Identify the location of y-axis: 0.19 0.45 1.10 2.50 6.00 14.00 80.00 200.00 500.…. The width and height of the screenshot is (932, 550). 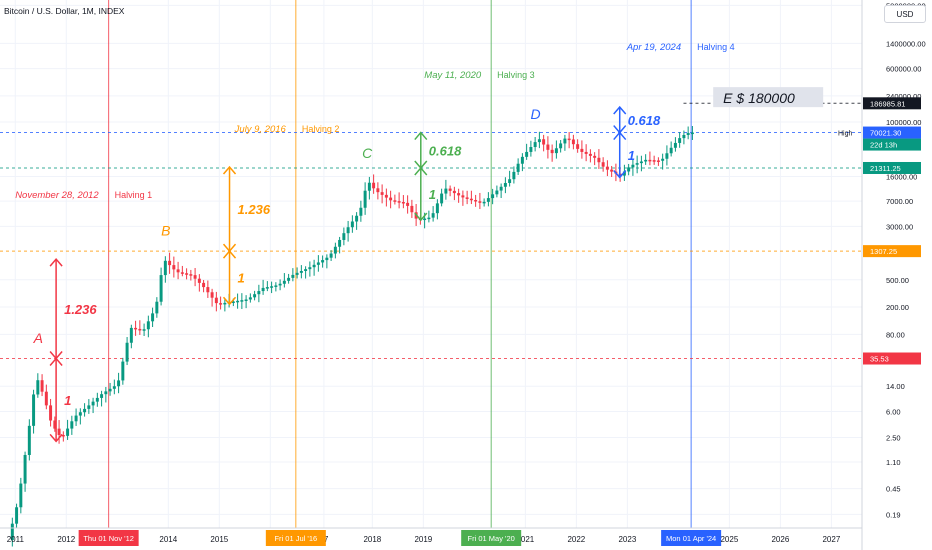
(882, 275).